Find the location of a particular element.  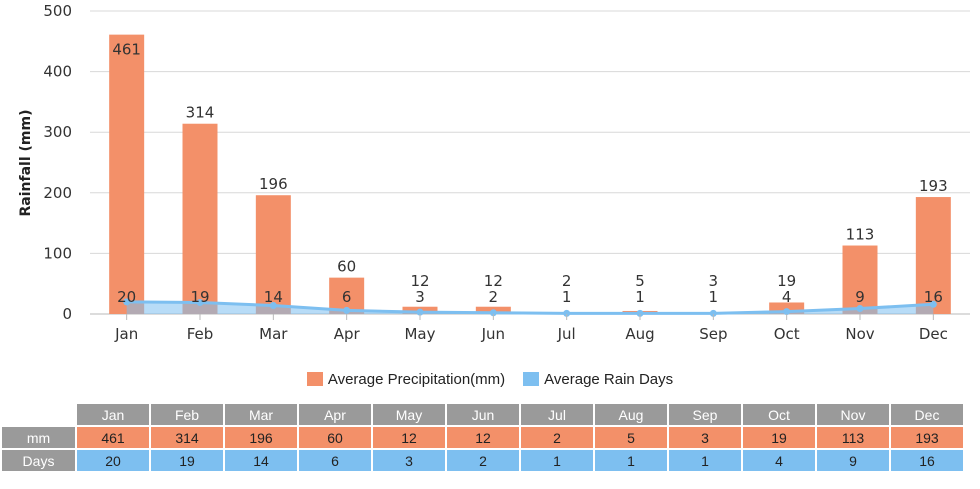

legend-label-rain-days: Average Rain Days is located at coordinates (609, 379).